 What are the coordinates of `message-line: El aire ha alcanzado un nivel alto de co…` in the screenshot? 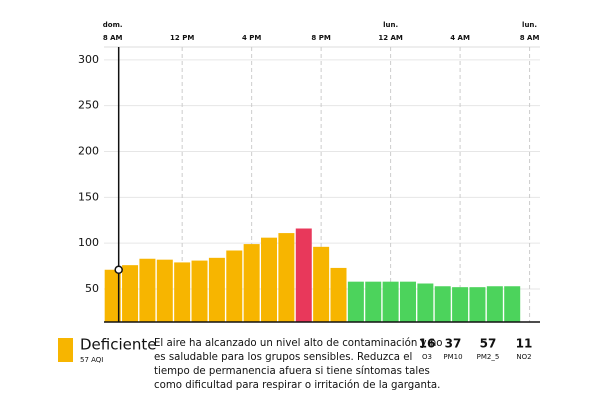 It's located at (298, 343).